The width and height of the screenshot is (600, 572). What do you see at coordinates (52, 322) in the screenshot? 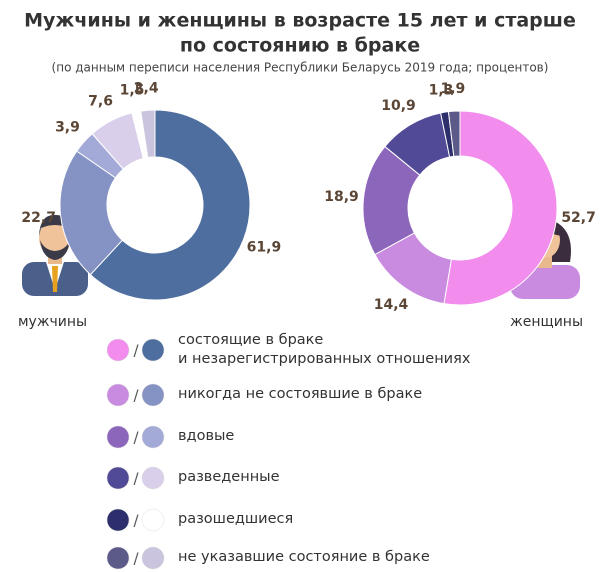
I see `series-label: мужчины` at bounding box center [52, 322].